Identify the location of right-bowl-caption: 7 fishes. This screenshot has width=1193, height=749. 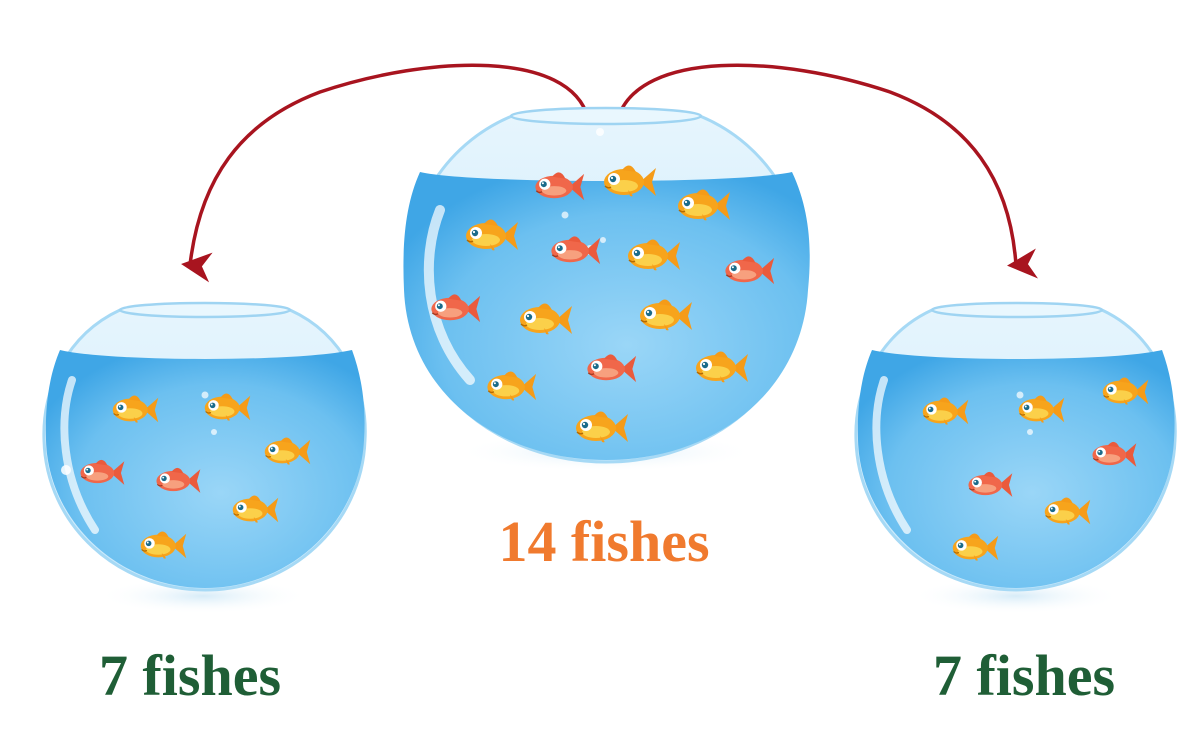
(1024, 675).